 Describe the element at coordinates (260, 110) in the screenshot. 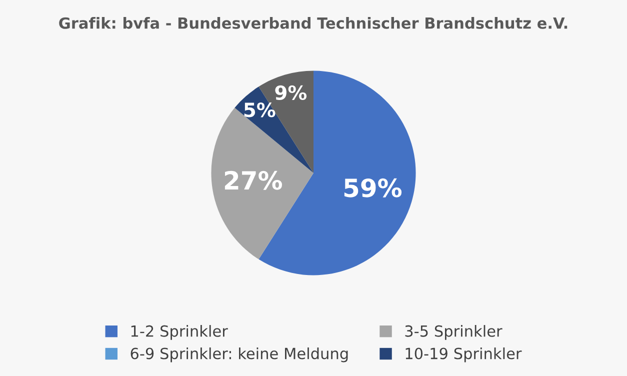

I see `data-label: 5%` at that location.